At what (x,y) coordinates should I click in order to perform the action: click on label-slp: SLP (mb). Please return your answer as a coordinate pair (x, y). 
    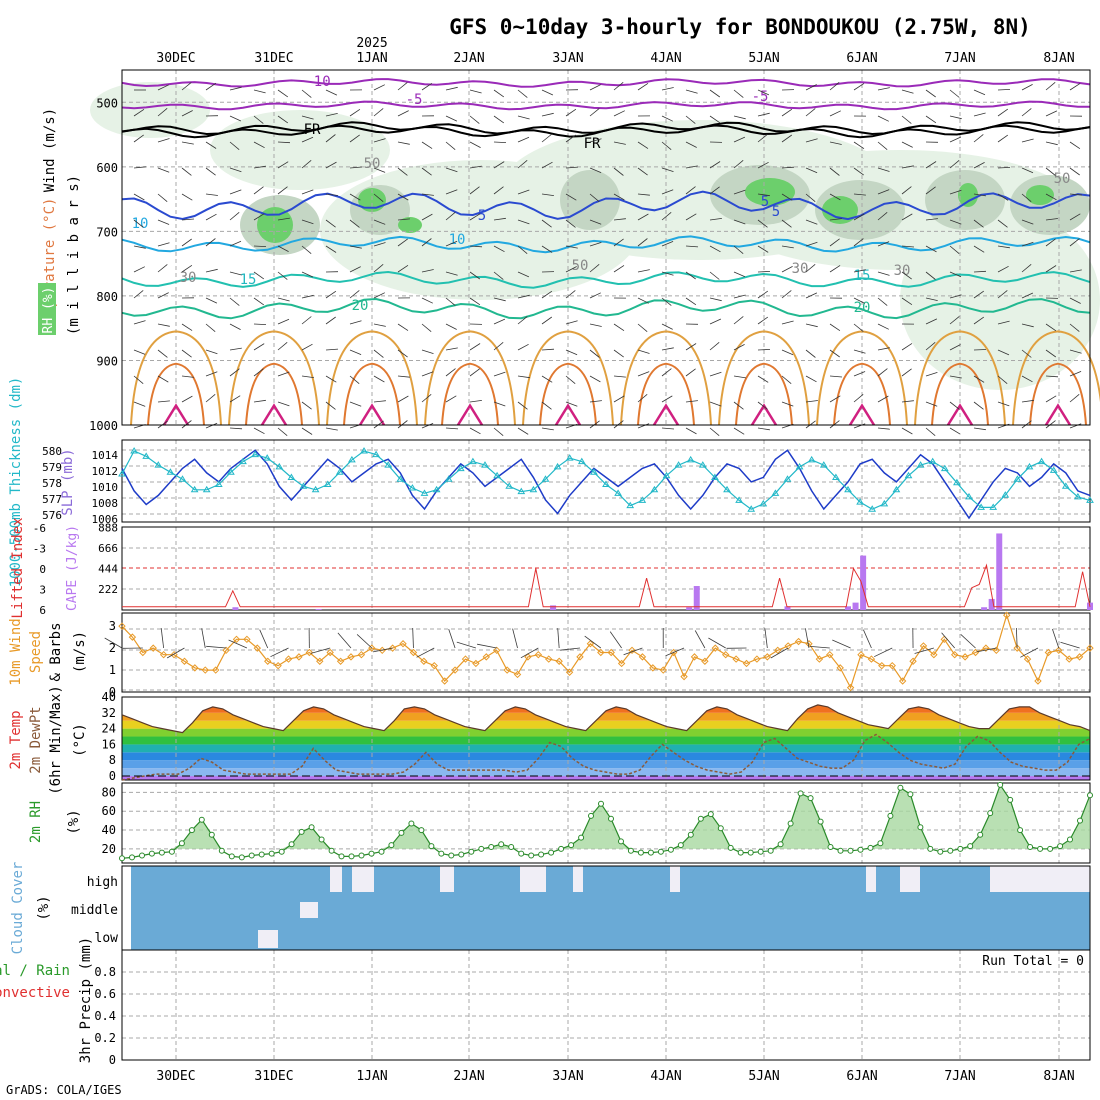
    Looking at the image, I should click on (68, 481).